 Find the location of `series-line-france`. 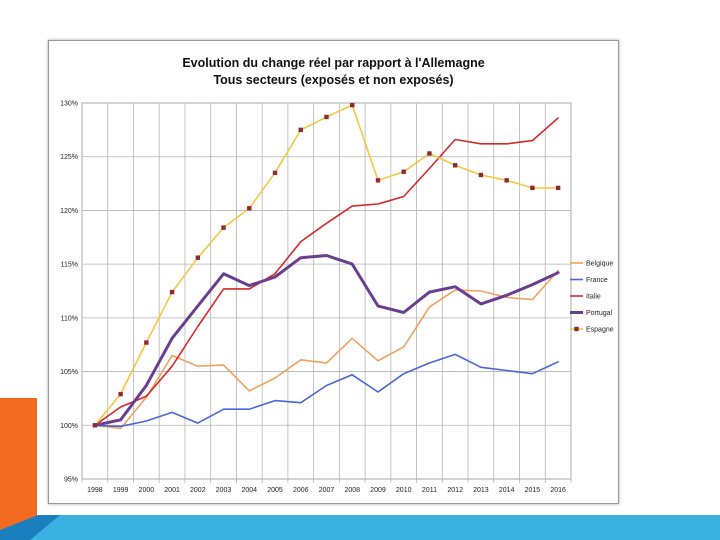

series-line-france is located at coordinates (326, 390).